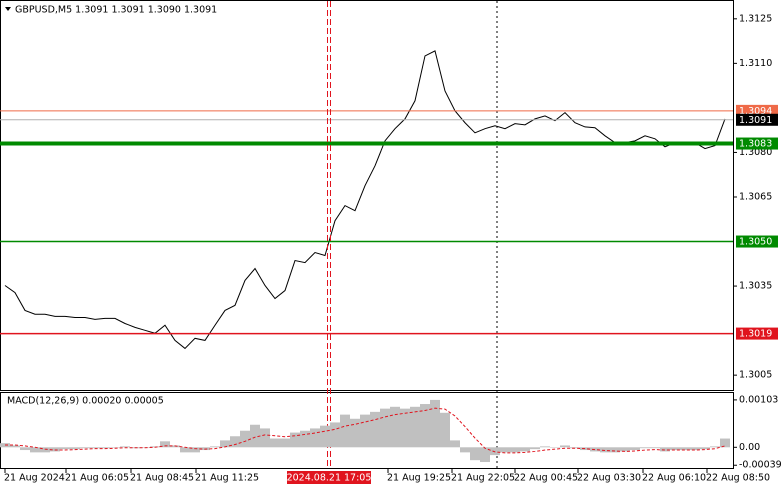 The height and width of the screenshot is (489, 781). Describe the element at coordinates (97, 478) in the screenshot. I see `x-tick-label: 21 Aug 06:05` at that location.